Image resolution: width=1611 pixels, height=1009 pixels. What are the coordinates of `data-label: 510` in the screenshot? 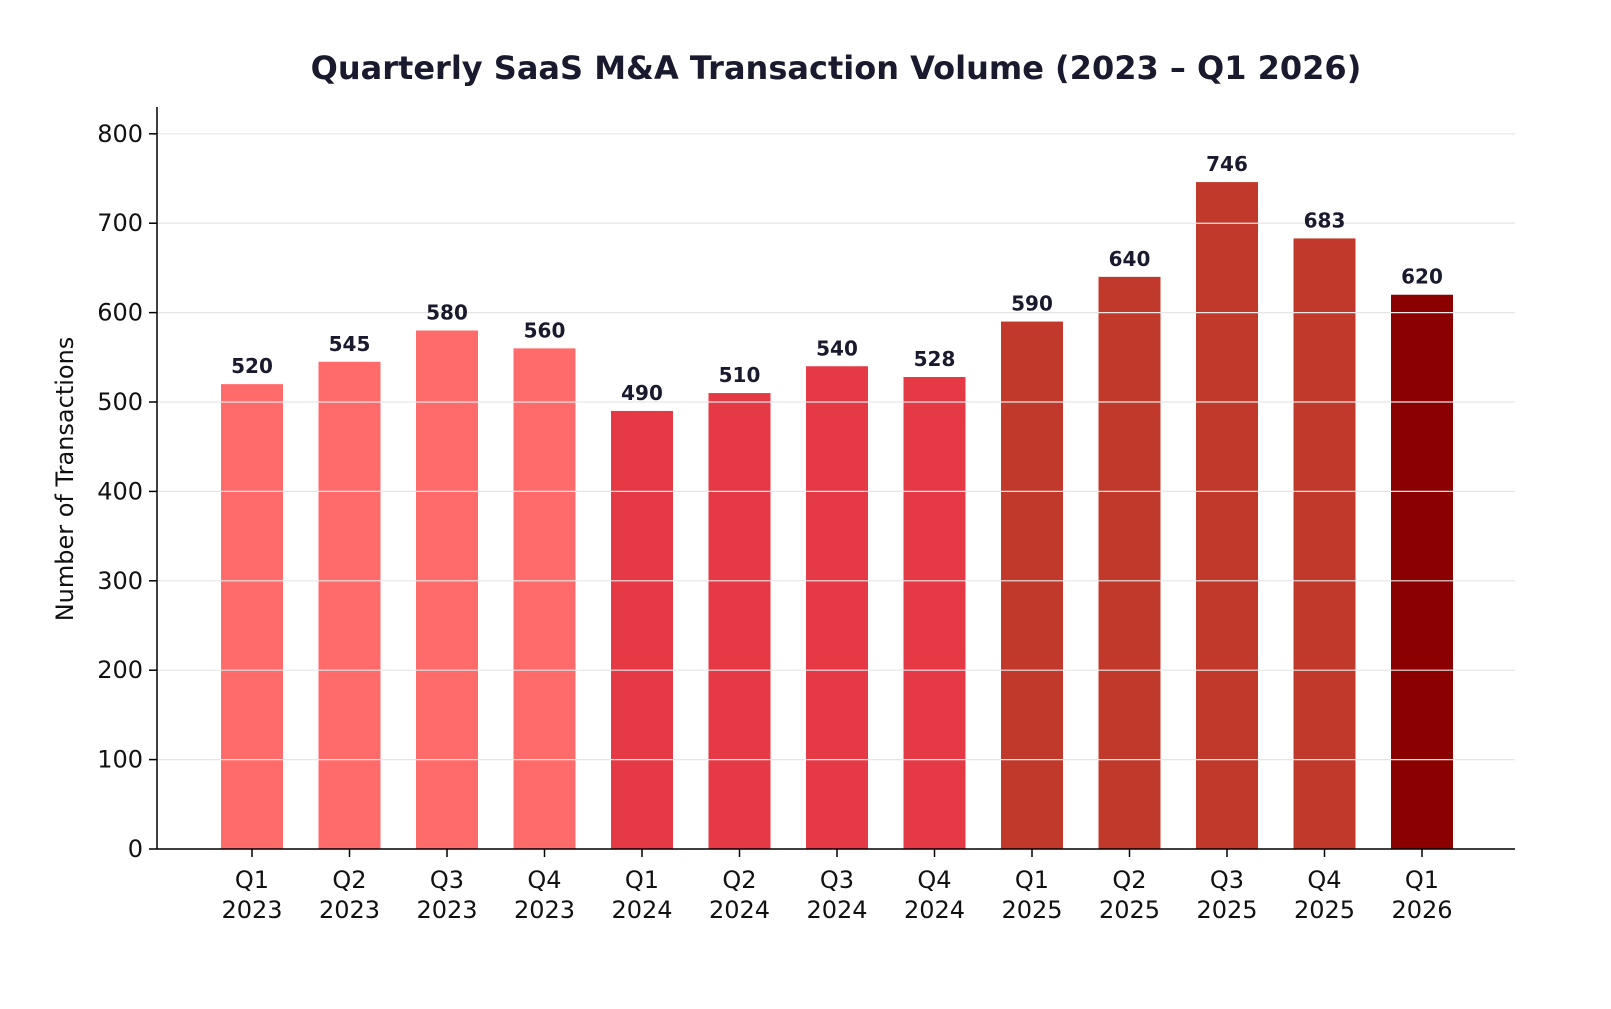 It's located at (740, 375).